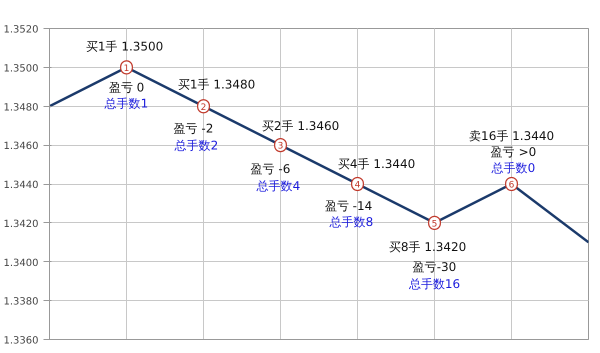  I want to click on annotation: 买4手 1.3440, so click(377, 164).